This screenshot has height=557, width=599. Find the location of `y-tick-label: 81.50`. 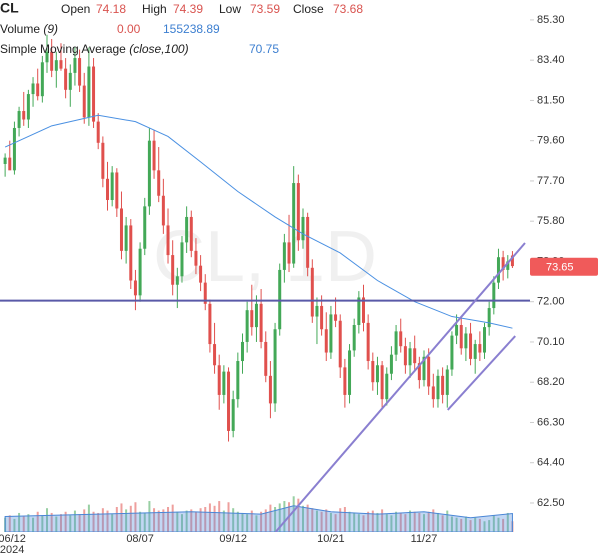

y-tick-label: 81.50 is located at coordinates (551, 100).